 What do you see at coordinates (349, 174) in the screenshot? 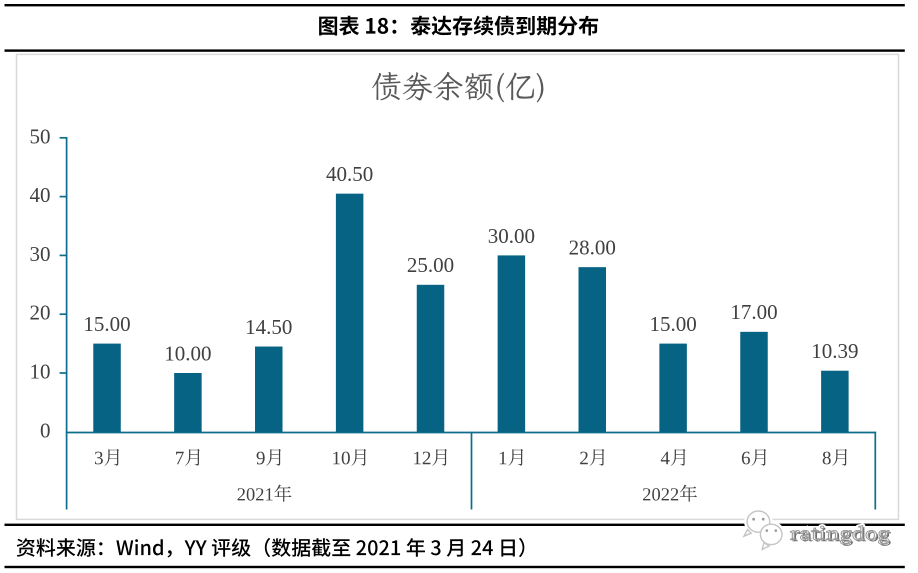
I see `svg-text: 40.50` at bounding box center [349, 174].